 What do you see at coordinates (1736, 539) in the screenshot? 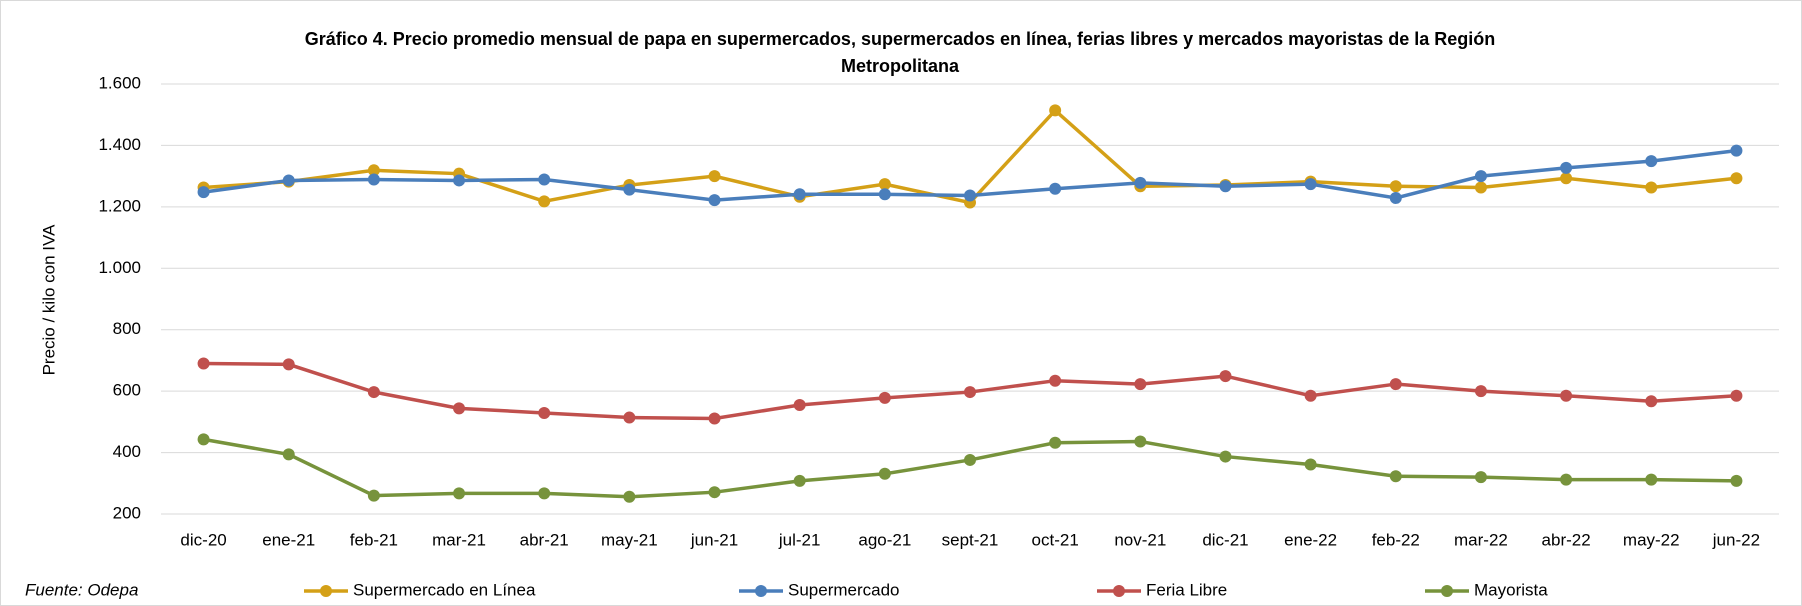
I see `x-tick-label: jun-22` at bounding box center [1736, 539].